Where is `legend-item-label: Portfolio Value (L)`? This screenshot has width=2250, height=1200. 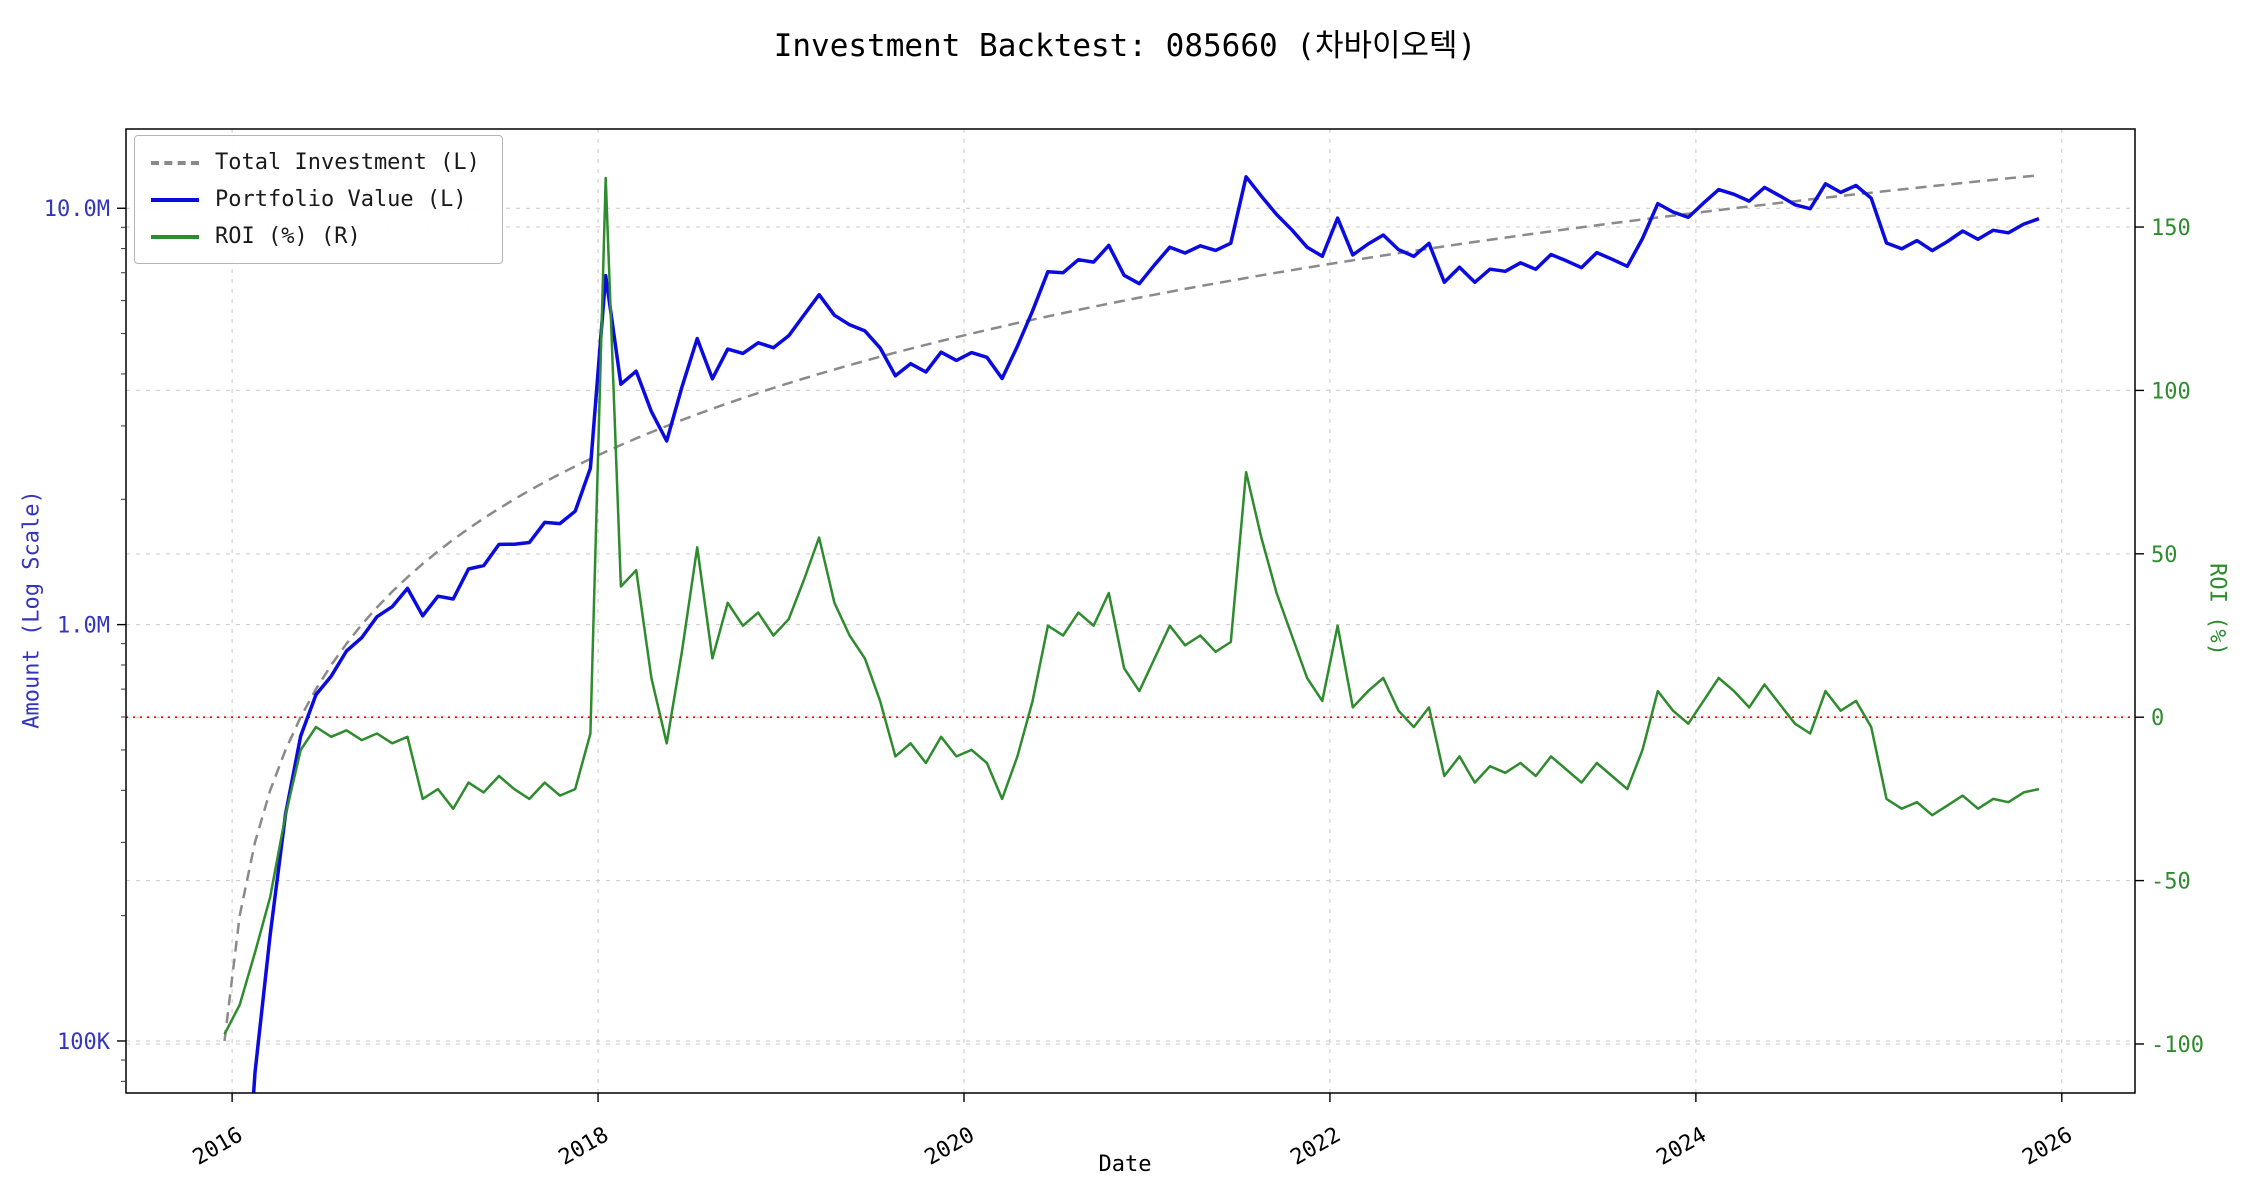 legend-item-label: Portfolio Value (L) is located at coordinates (341, 199).